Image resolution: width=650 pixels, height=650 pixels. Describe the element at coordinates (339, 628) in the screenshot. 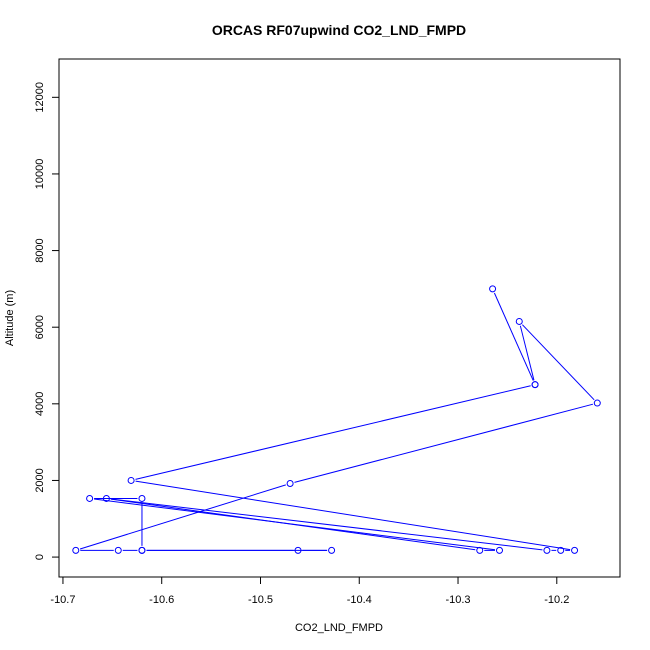

I see `x-axis-label: CO2_LND_FMPD` at that location.